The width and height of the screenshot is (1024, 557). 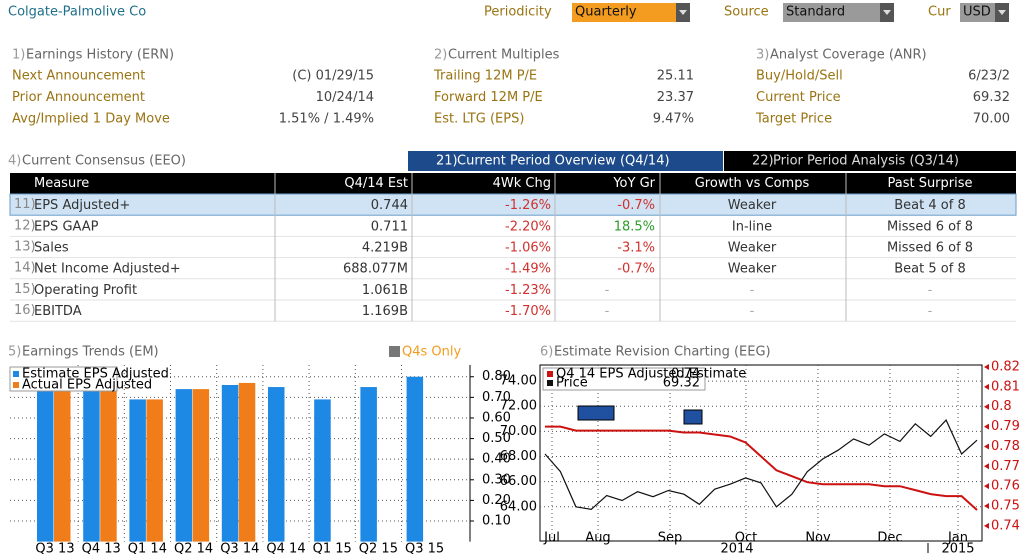 What do you see at coordinates (78, 97) in the screenshot?
I see `field-label: Prior Announcement` at bounding box center [78, 97].